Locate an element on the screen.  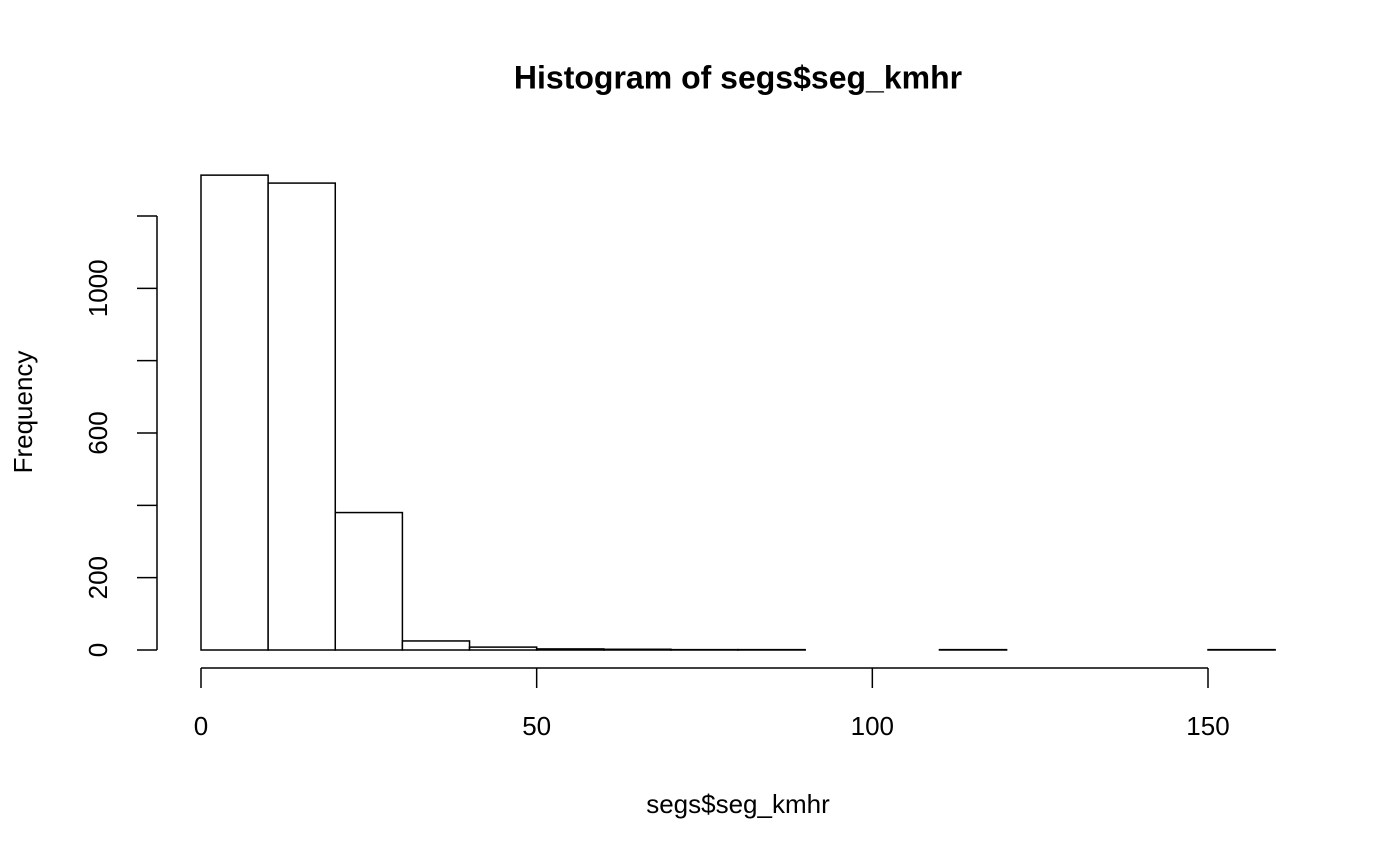
y-axis-label: Frequency is located at coordinates (23, 412).